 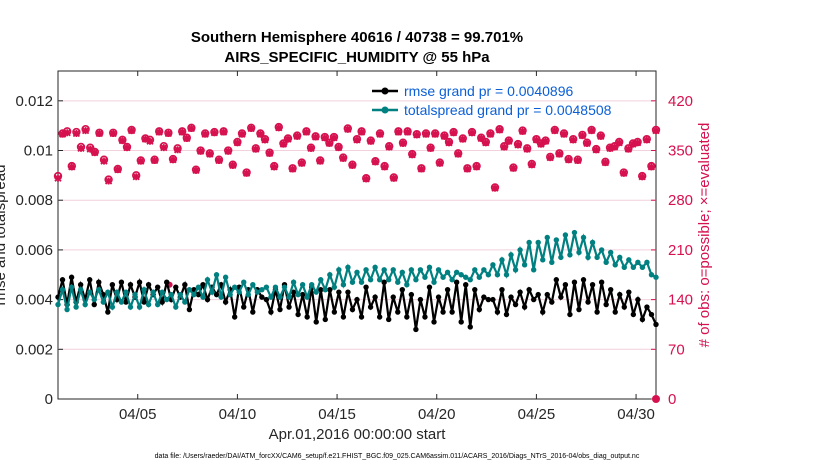 What do you see at coordinates (680, 101) in the screenshot?
I see `y2-tick-label: 420` at bounding box center [680, 101].